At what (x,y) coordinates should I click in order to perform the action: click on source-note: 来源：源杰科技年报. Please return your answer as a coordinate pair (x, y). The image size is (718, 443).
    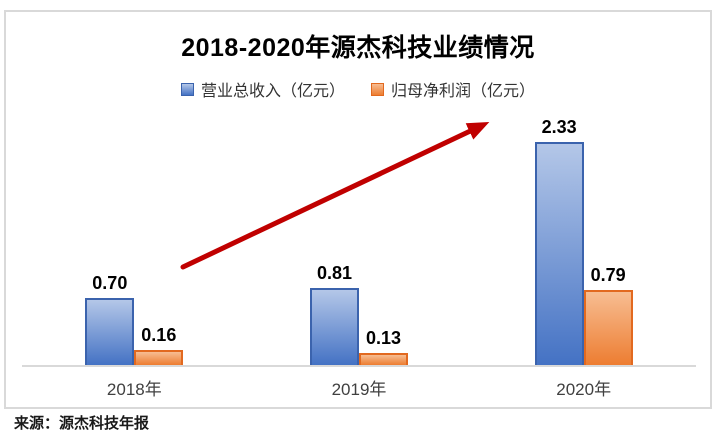
    Looking at the image, I should click on (82, 423).